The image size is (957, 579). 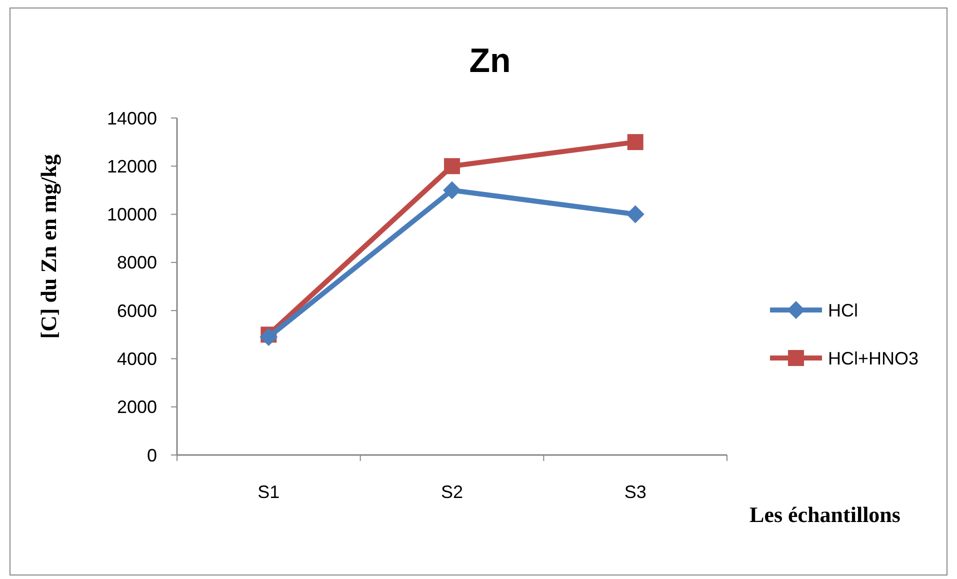 I want to click on y-tick-label: 10000, so click(x=131, y=214).